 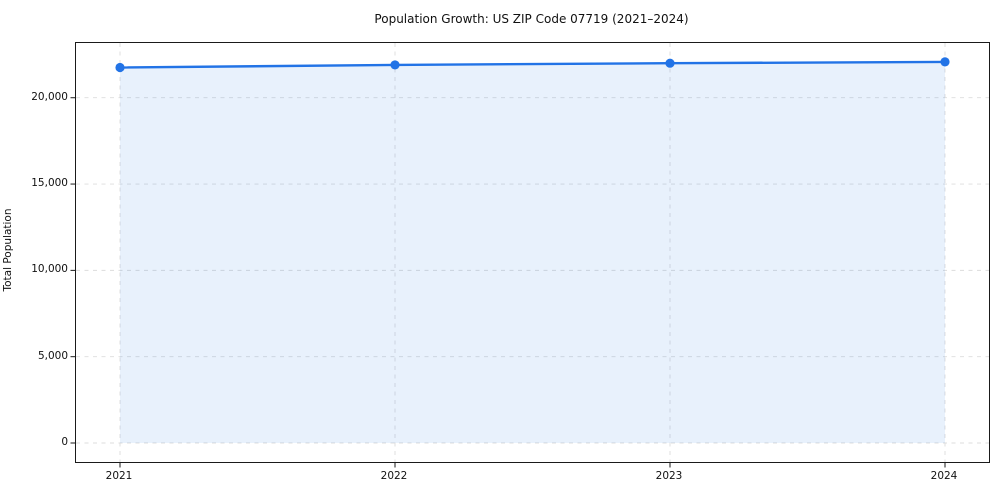 I want to click on y-tick-label: 0, so click(x=64, y=442).